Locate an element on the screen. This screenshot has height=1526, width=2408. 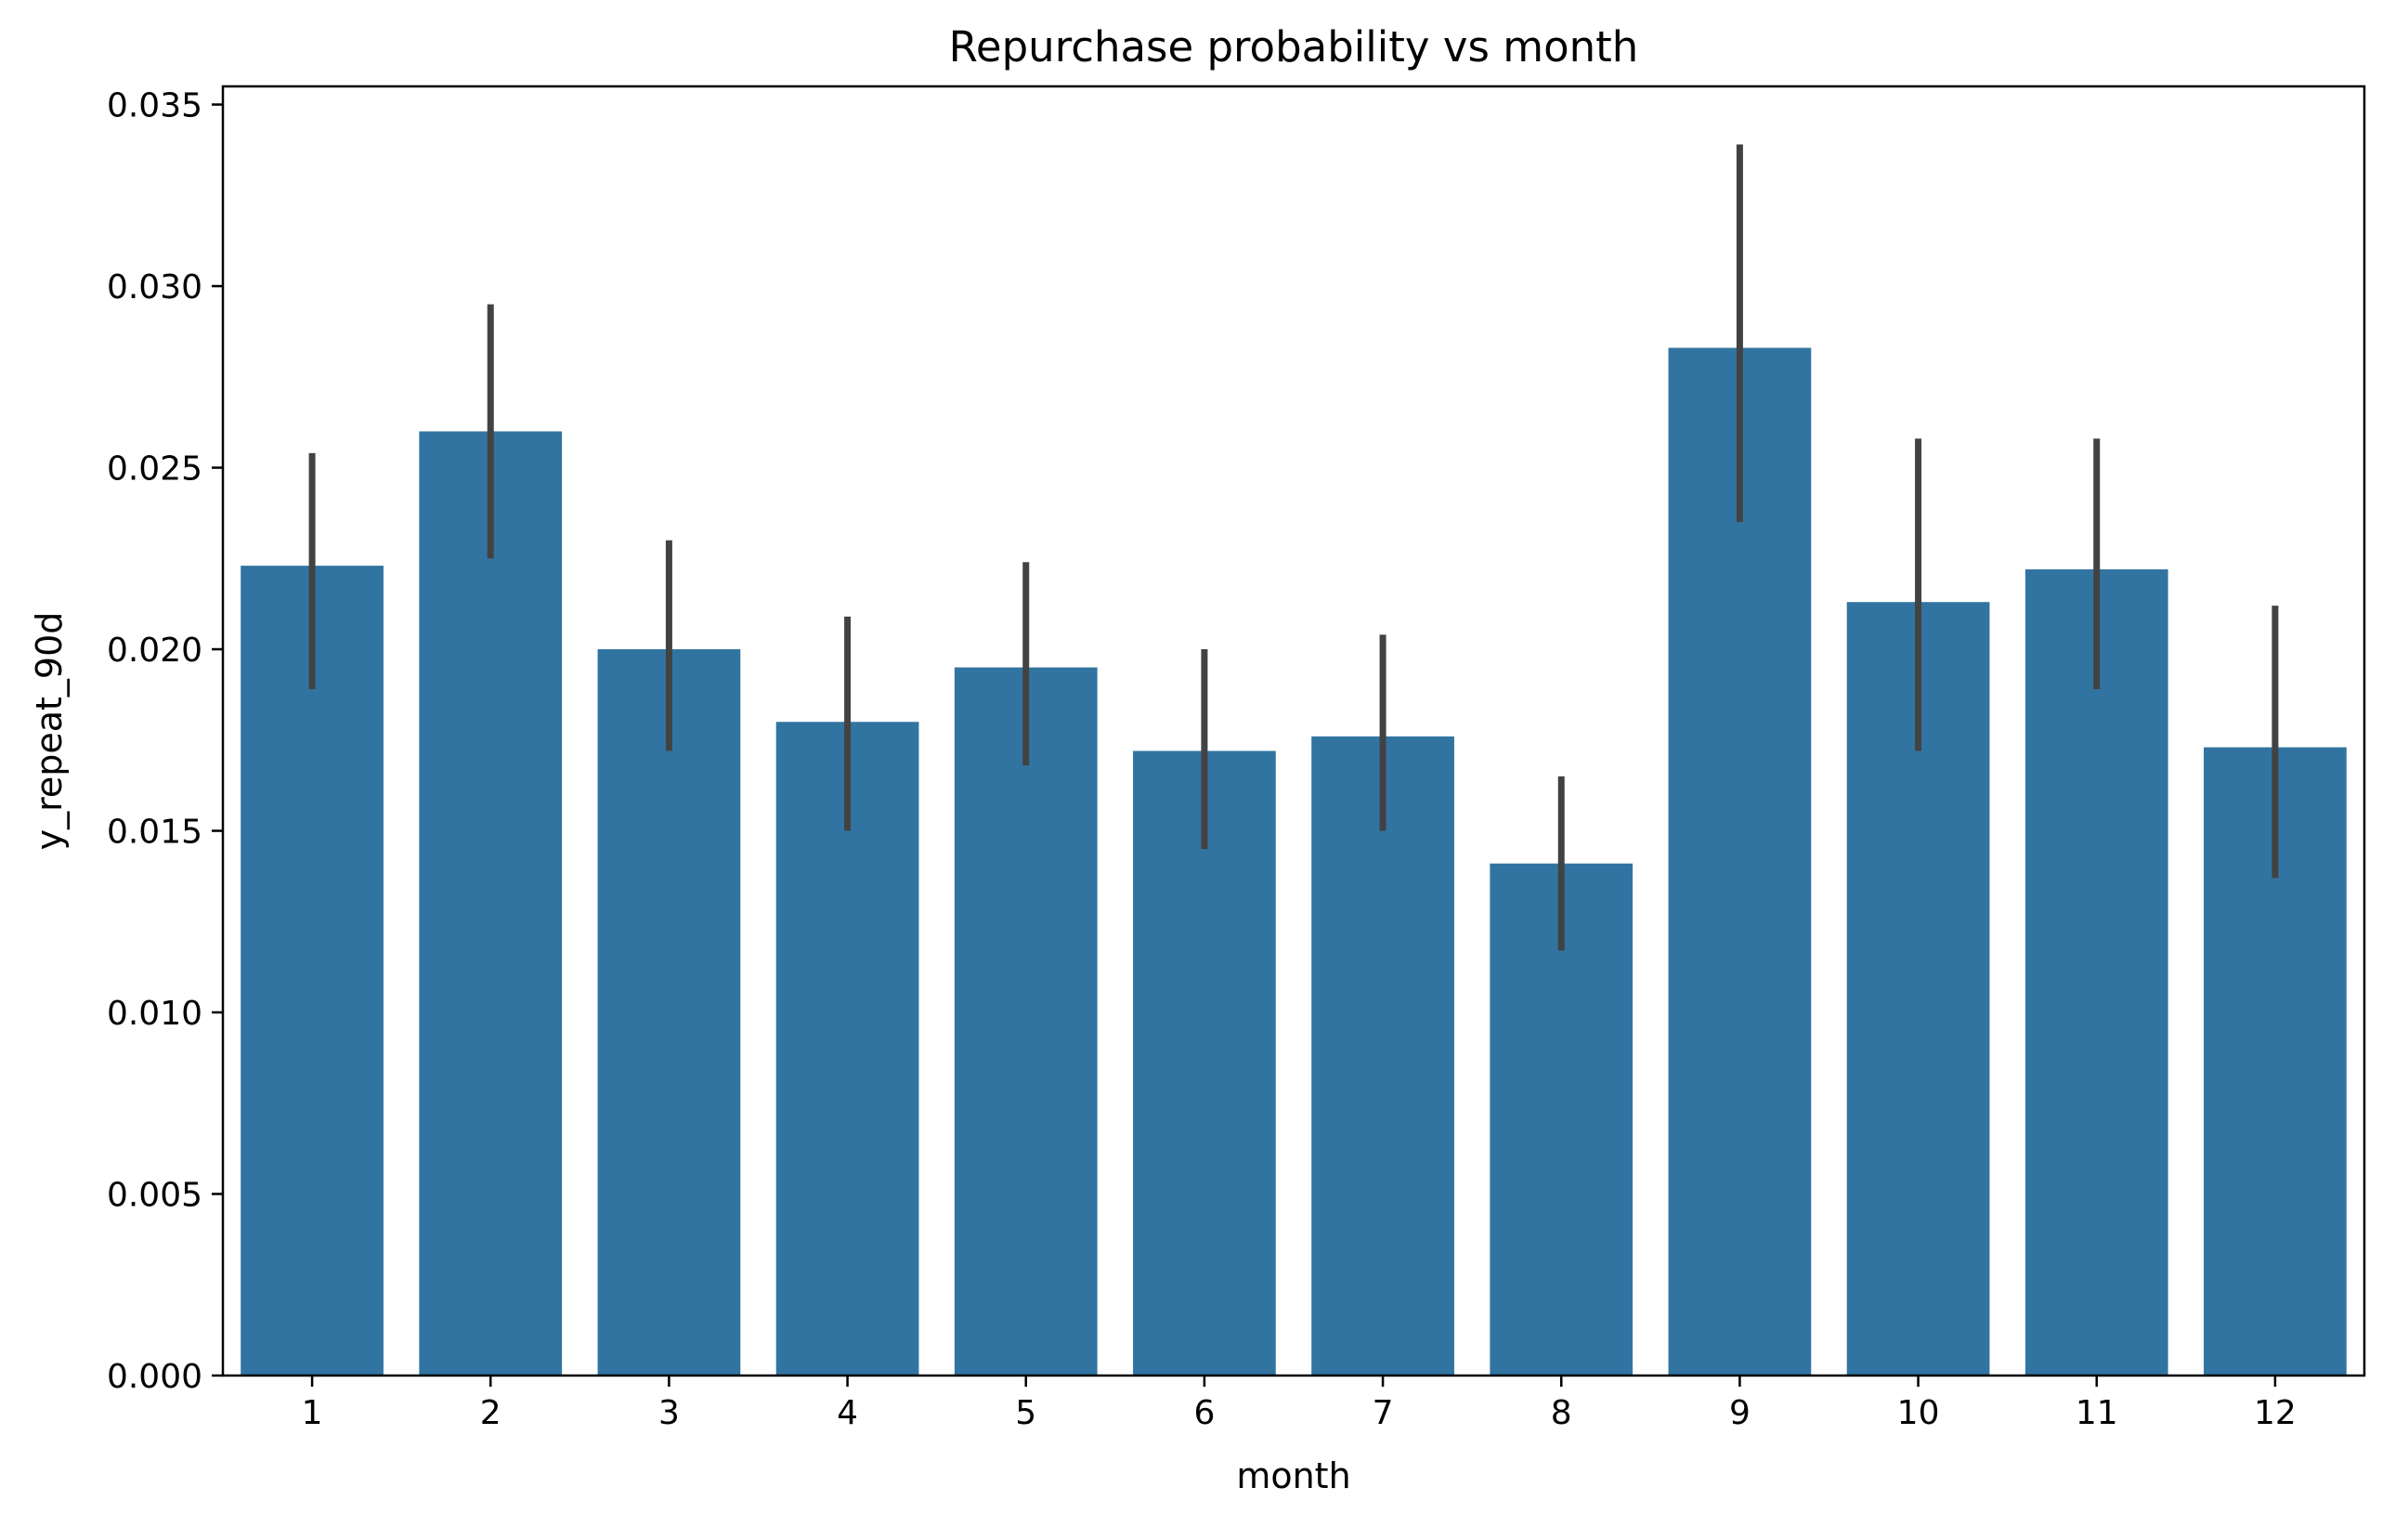
x-axis-label: month is located at coordinates (1293, 1475).